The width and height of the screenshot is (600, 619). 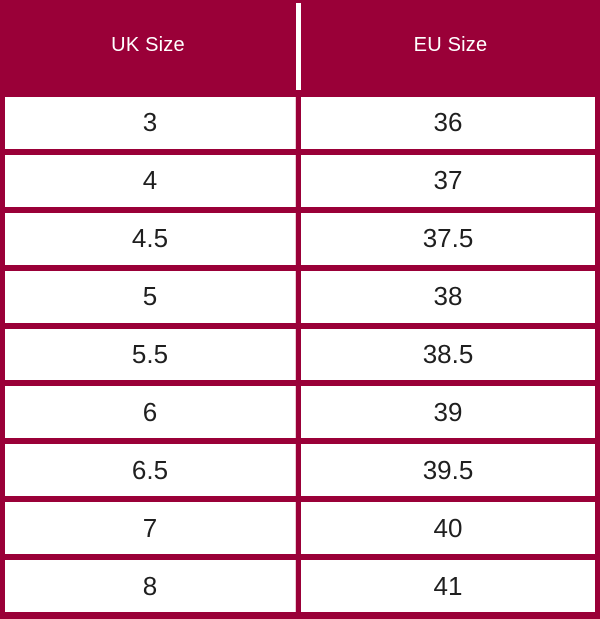 I want to click on uk-size-cell: 7, so click(x=150, y=528).